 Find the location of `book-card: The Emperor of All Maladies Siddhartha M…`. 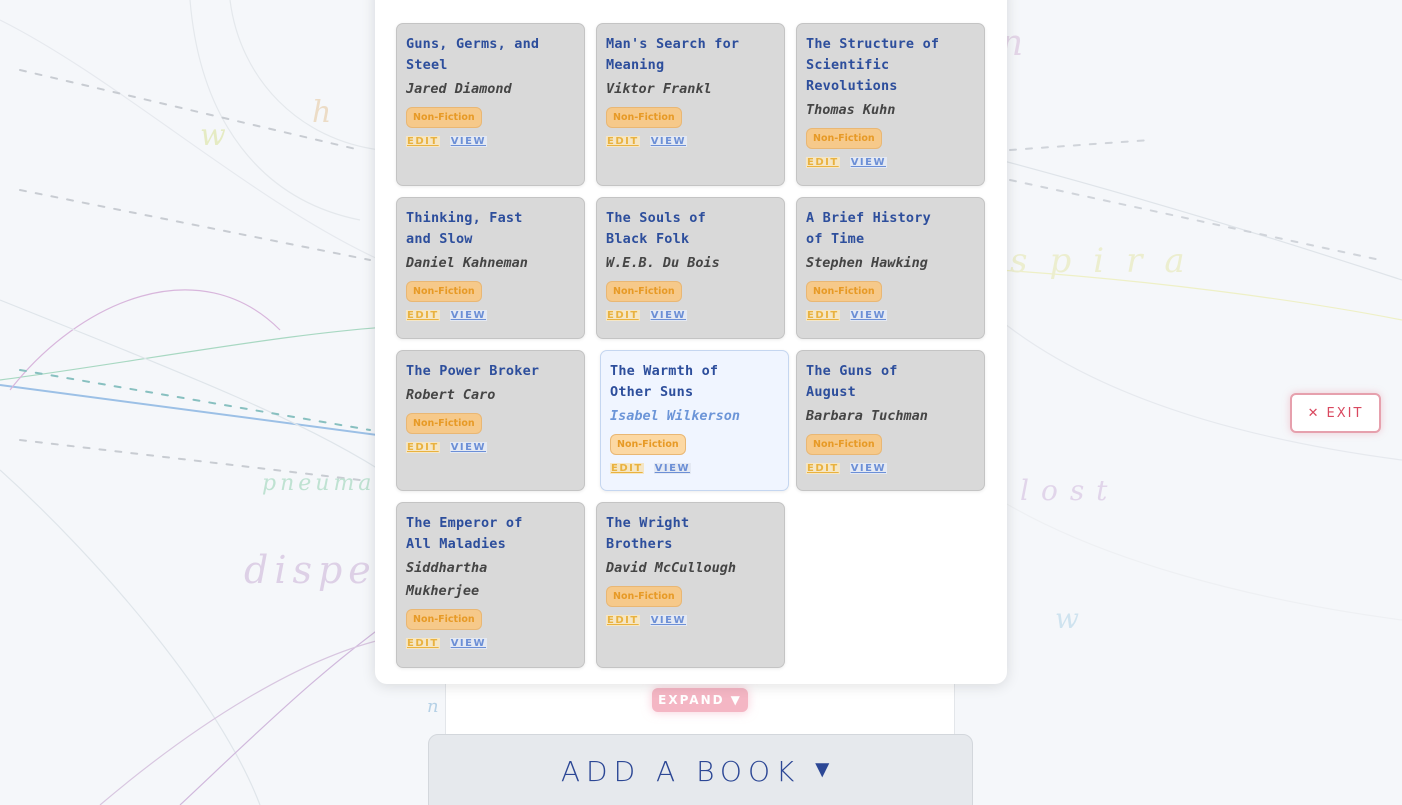

book-card: The Emperor of All Maladies Siddhartha M… is located at coordinates (490, 585).